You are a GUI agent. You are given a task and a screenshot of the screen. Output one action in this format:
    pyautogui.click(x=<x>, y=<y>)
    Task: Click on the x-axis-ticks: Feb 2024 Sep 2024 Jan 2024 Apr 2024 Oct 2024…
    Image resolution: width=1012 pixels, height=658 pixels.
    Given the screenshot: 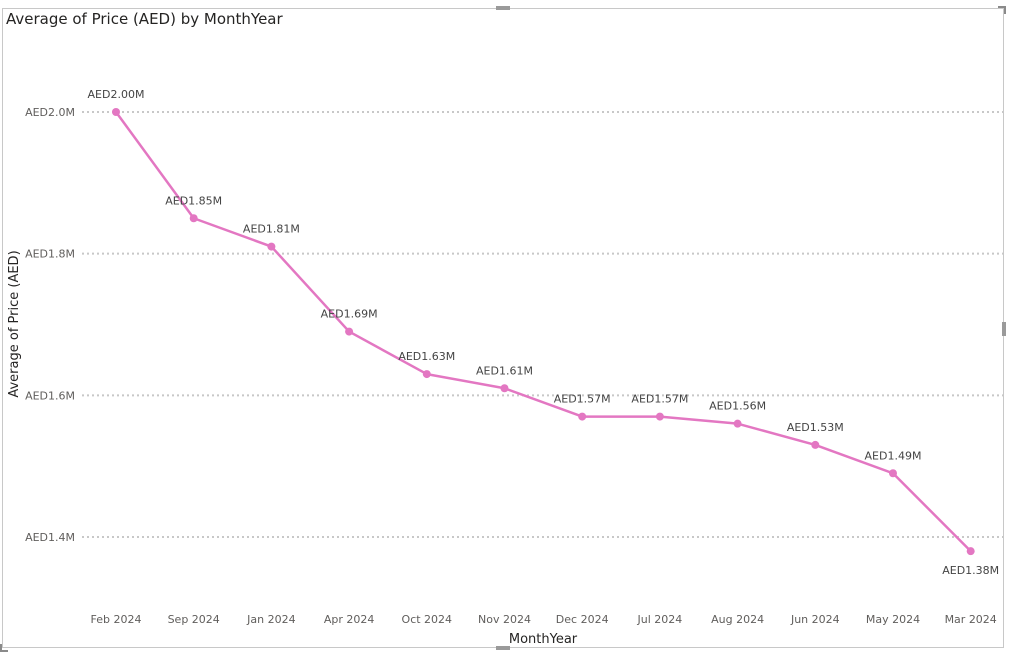 What is the action you would take?
    pyautogui.click(x=544, y=619)
    